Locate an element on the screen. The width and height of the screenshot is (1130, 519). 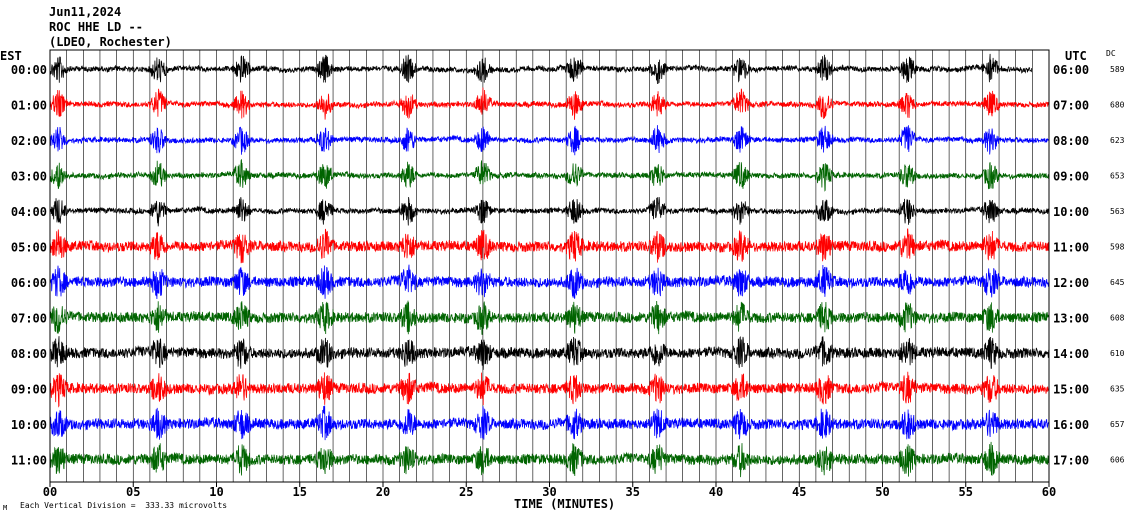
dc-value: 645 is located at coordinates (1117, 282).